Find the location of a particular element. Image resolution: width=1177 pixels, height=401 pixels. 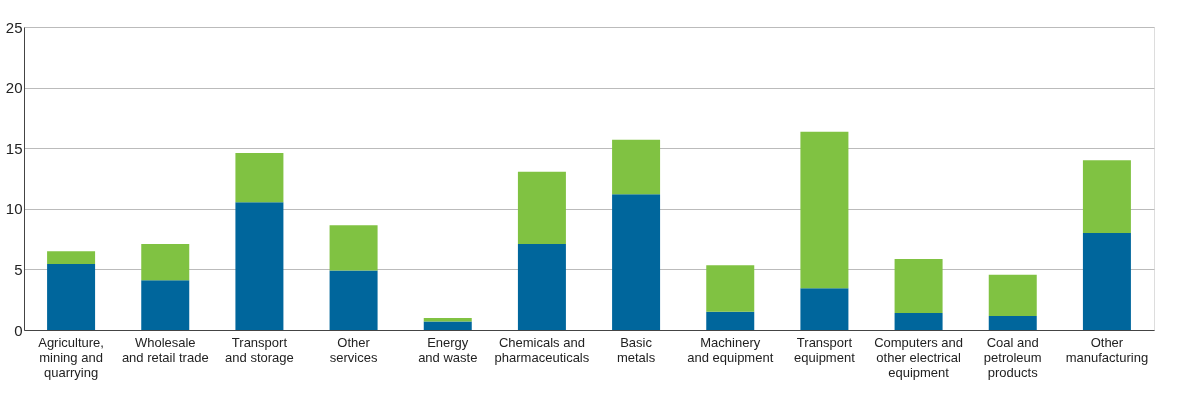

x-tick-label: Wholesale and retail trade is located at coordinates (165, 349).